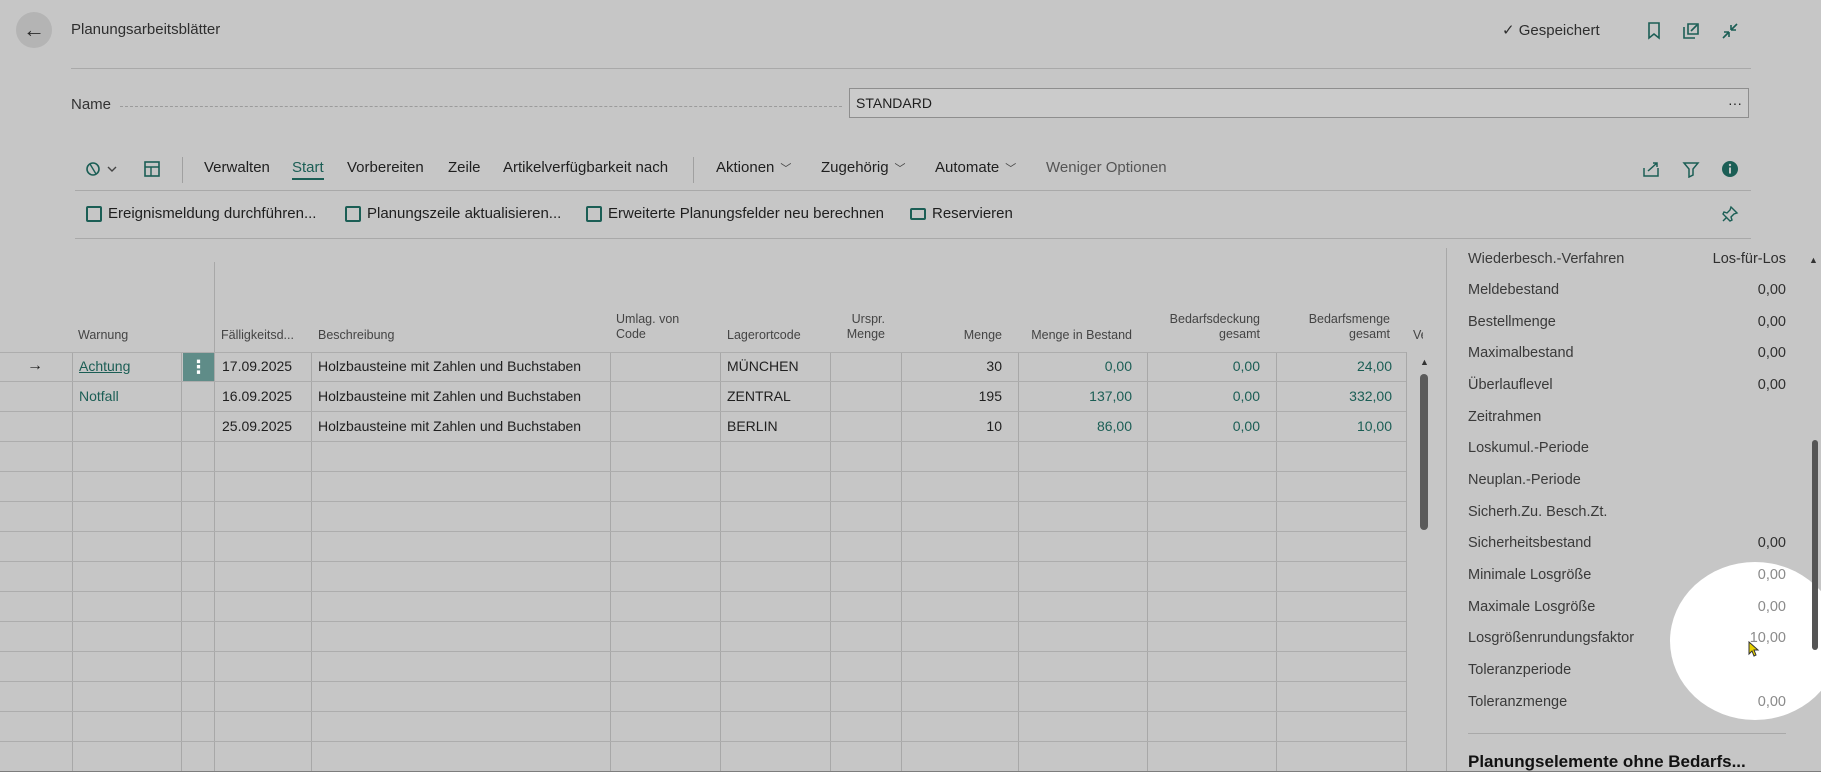  I want to click on name-input: STANDARD ···, so click(1299, 103).